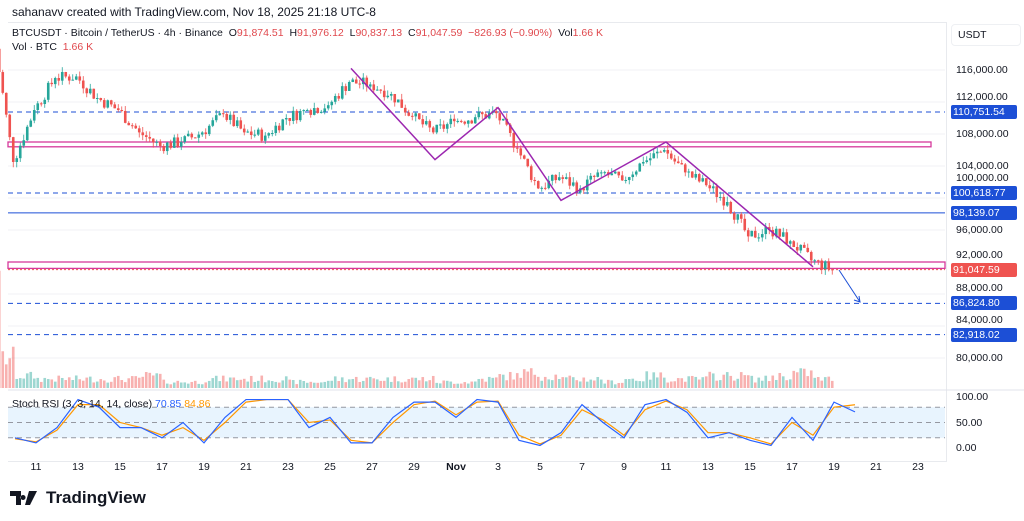 The image size is (1024, 521). Describe the element at coordinates (918, 467) in the screenshot. I see `time-axis-label: 23` at that location.